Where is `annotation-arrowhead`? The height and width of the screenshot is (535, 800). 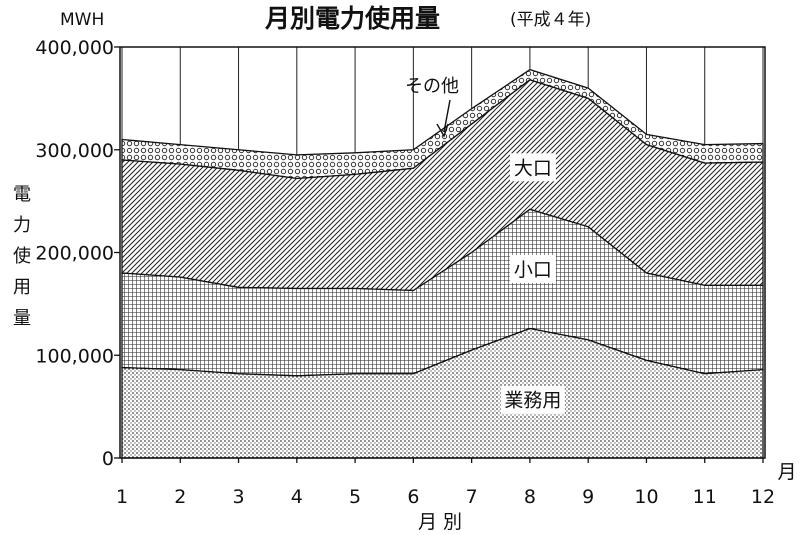
annotation-arrowhead is located at coordinates (442, 130).